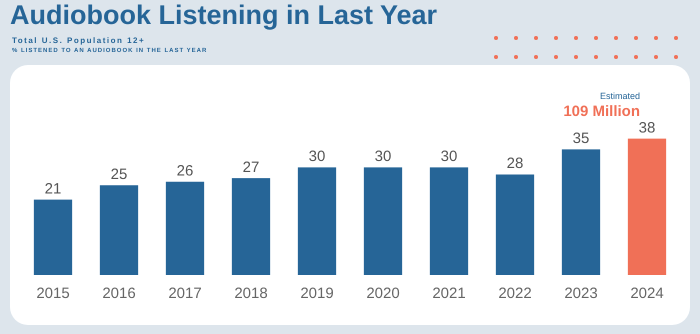 The width and height of the screenshot is (700, 334). Describe the element at coordinates (251, 293) in the screenshot. I see `x-tick-label: 2018` at that location.